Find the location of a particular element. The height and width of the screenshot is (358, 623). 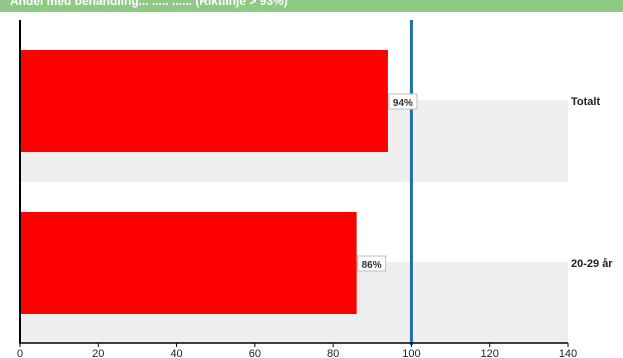

value-label: 94% is located at coordinates (403, 103).